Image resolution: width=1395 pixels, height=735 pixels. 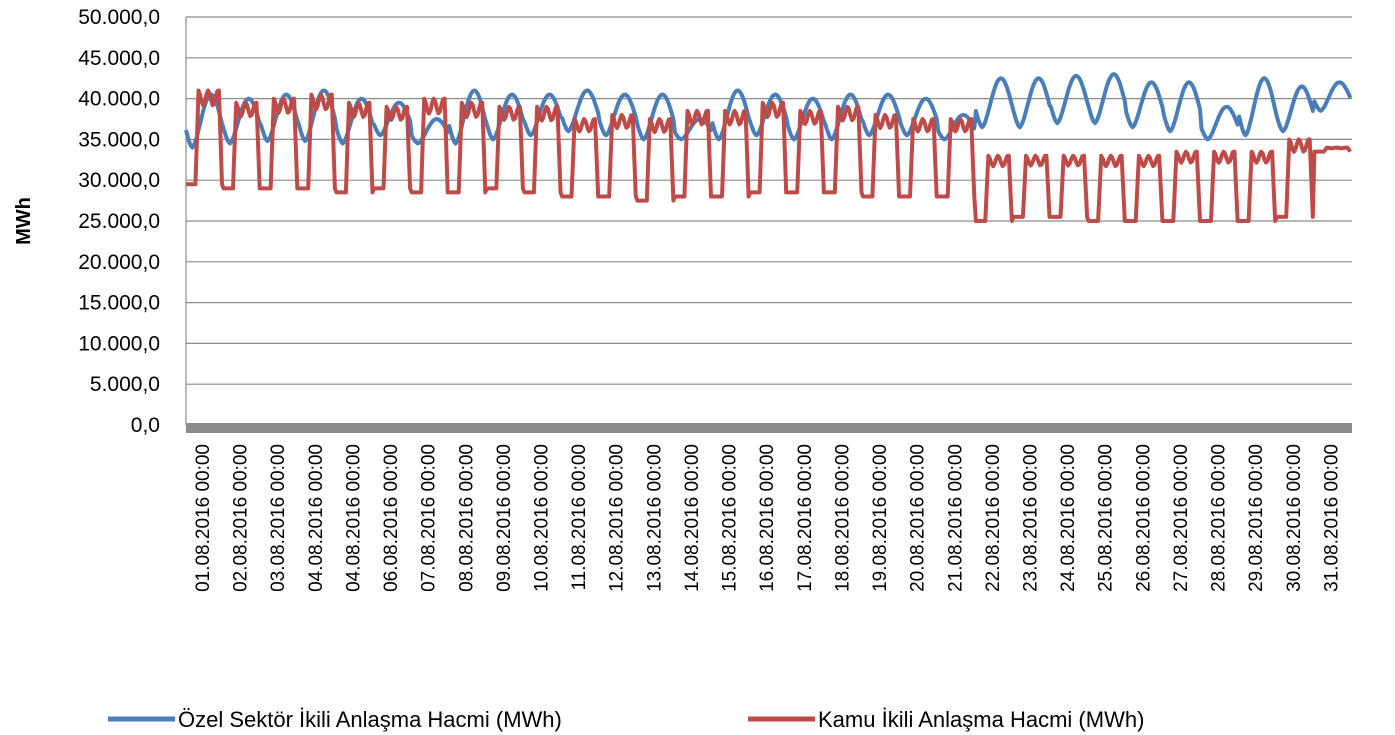 I want to click on x-tick-label: 22.08.2016 00:00, so click(x=993, y=518).